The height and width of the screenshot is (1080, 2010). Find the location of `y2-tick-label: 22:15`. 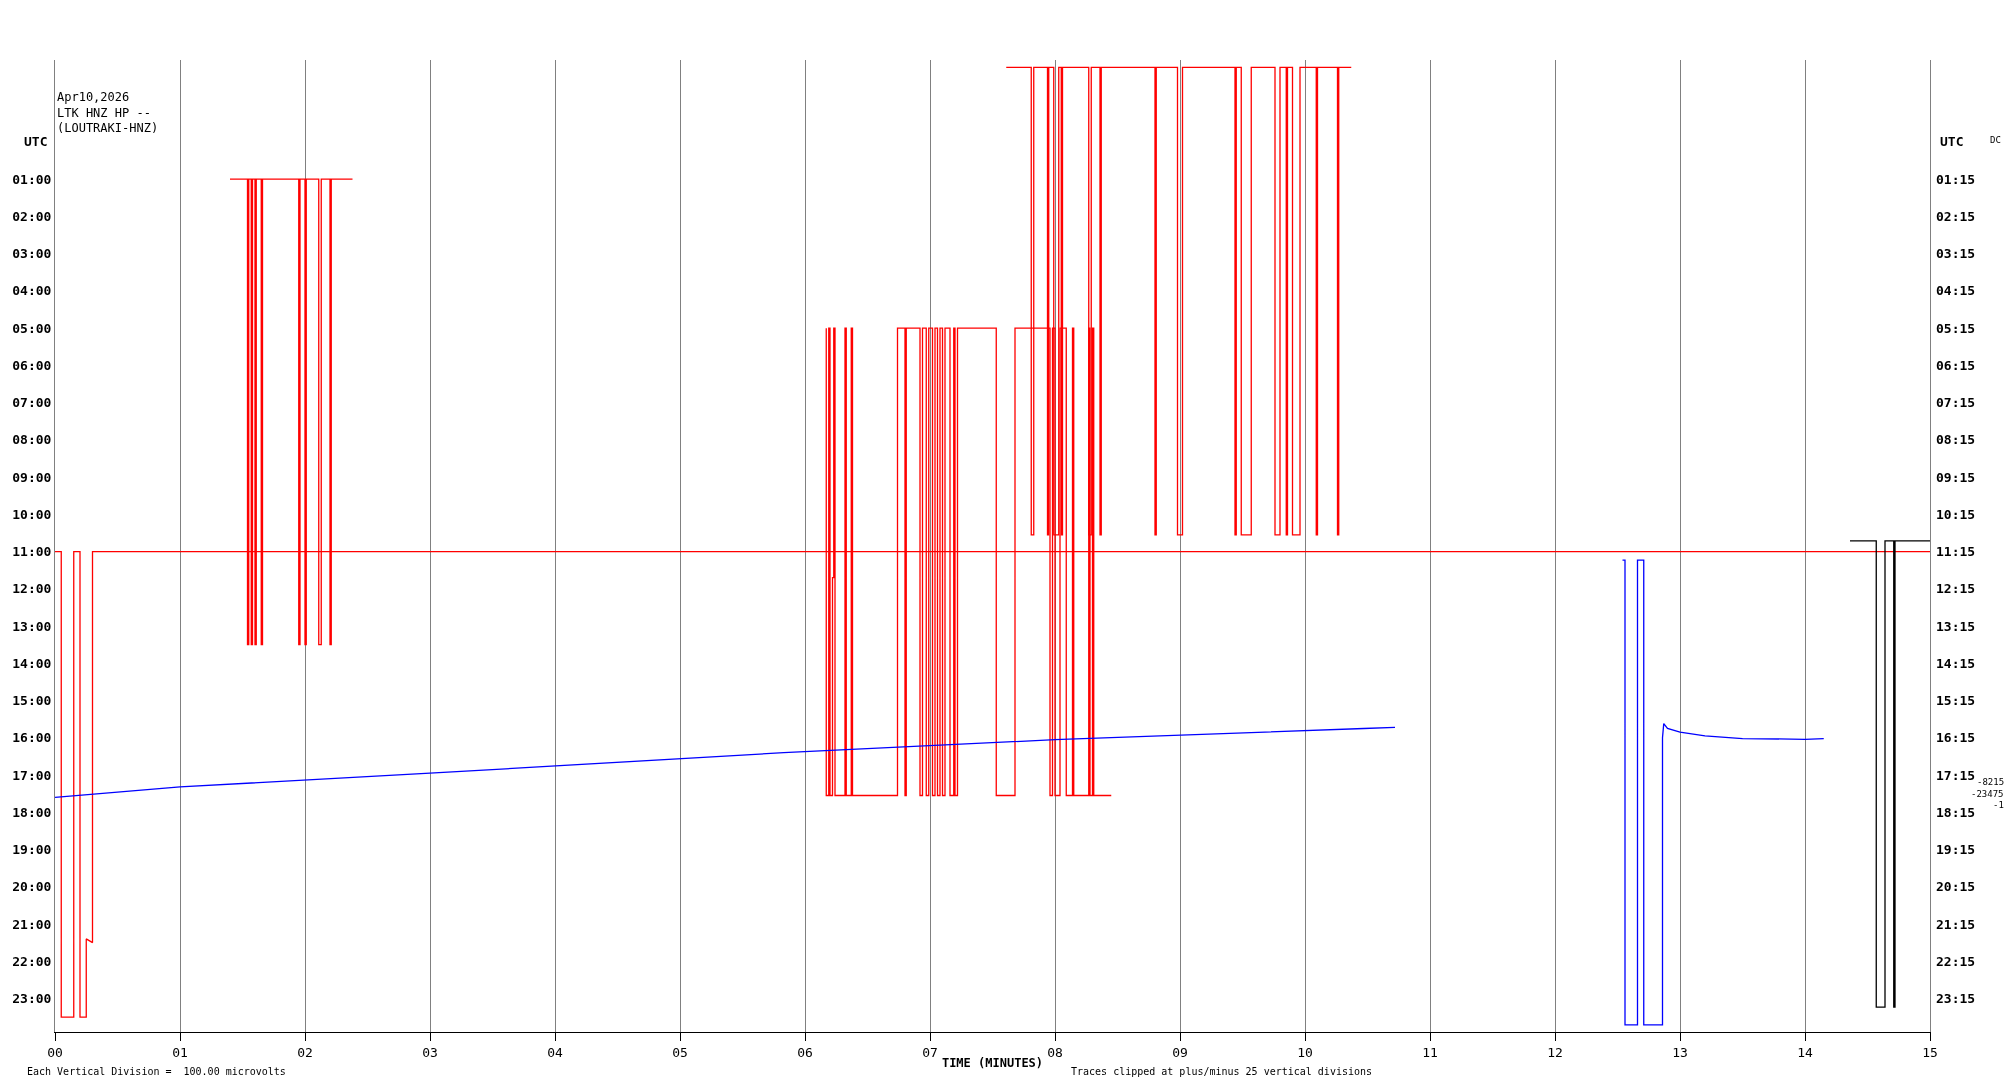

y2-tick-label: 22:15 is located at coordinates (1956, 961).